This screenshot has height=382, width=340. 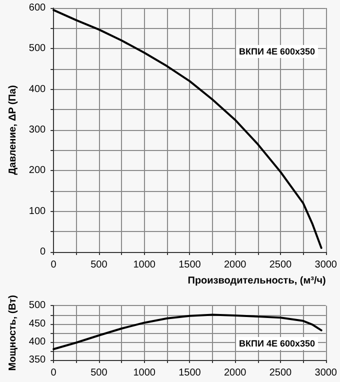 I want to click on y-axis-title: Давление, ΔP (Па), so click(x=13, y=130).